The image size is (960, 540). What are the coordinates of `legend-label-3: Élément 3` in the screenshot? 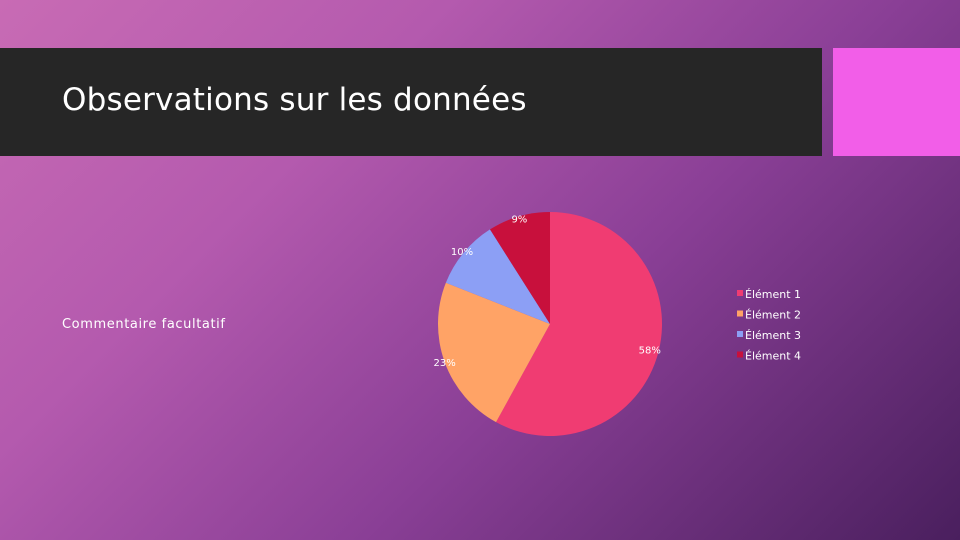 It's located at (773, 335).